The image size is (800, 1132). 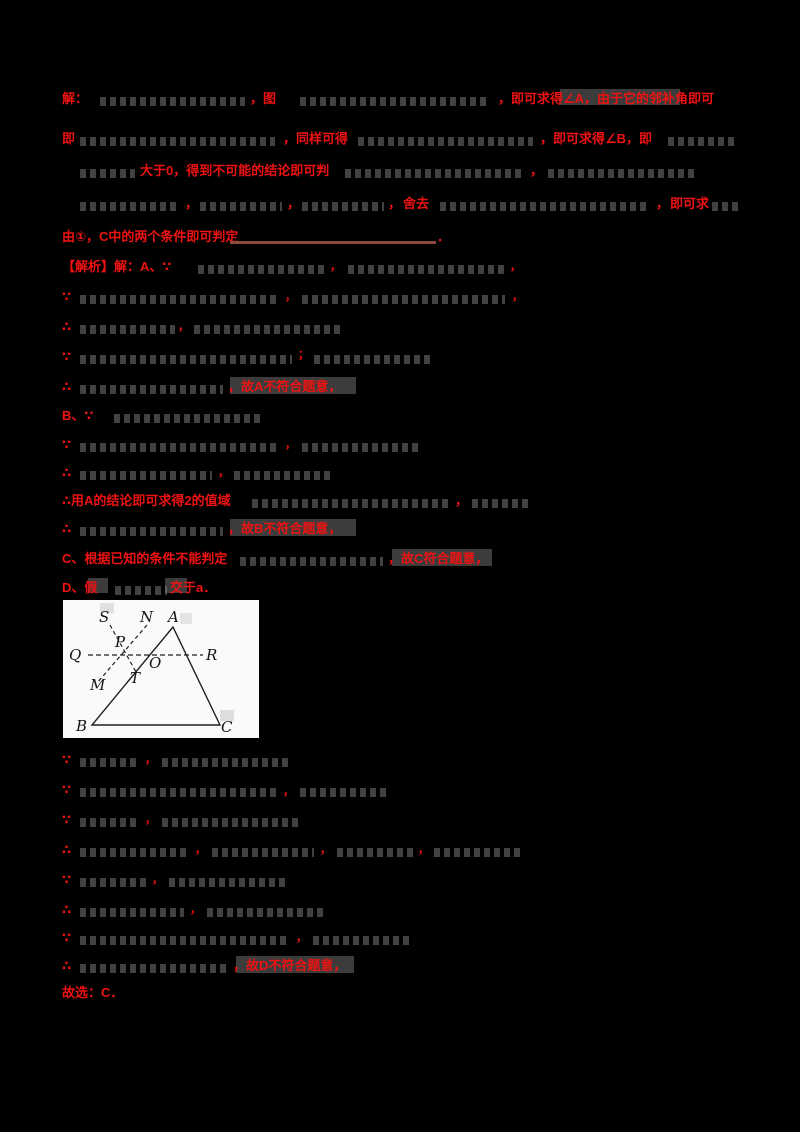 I want to click on blank-underline, so click(x=333, y=242).